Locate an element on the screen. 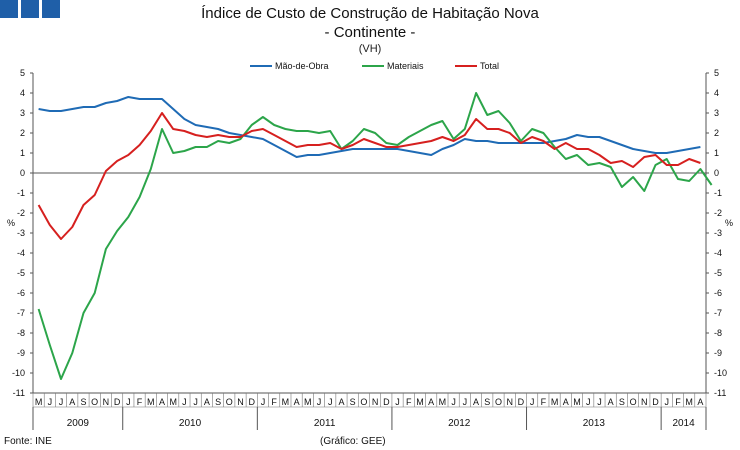  y-tick-label-left: -6 is located at coordinates (21, 293).